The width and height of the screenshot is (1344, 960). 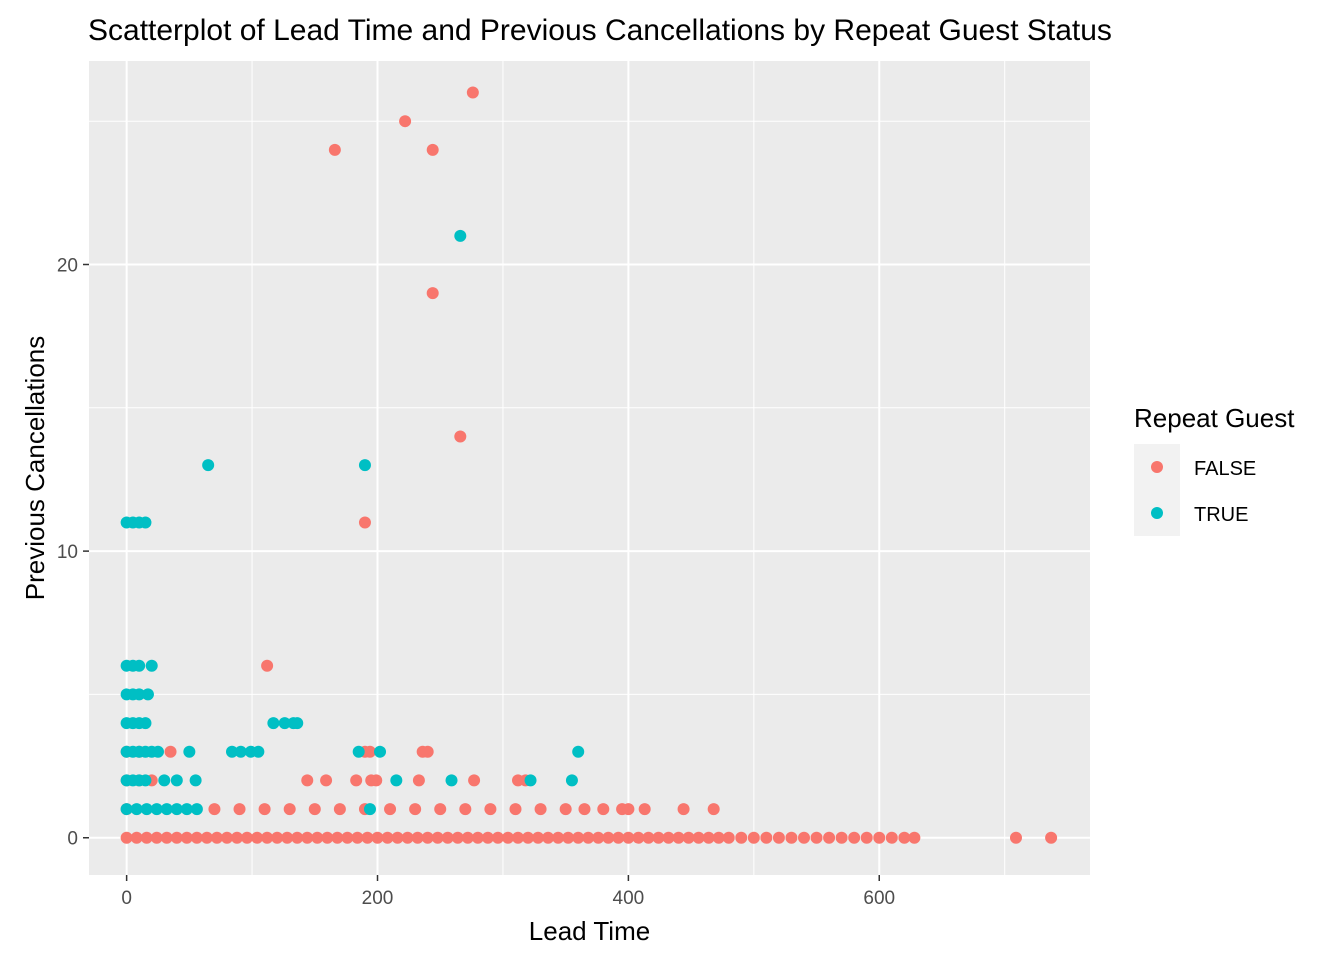 I want to click on y-tick-label: 0, so click(x=72, y=839).